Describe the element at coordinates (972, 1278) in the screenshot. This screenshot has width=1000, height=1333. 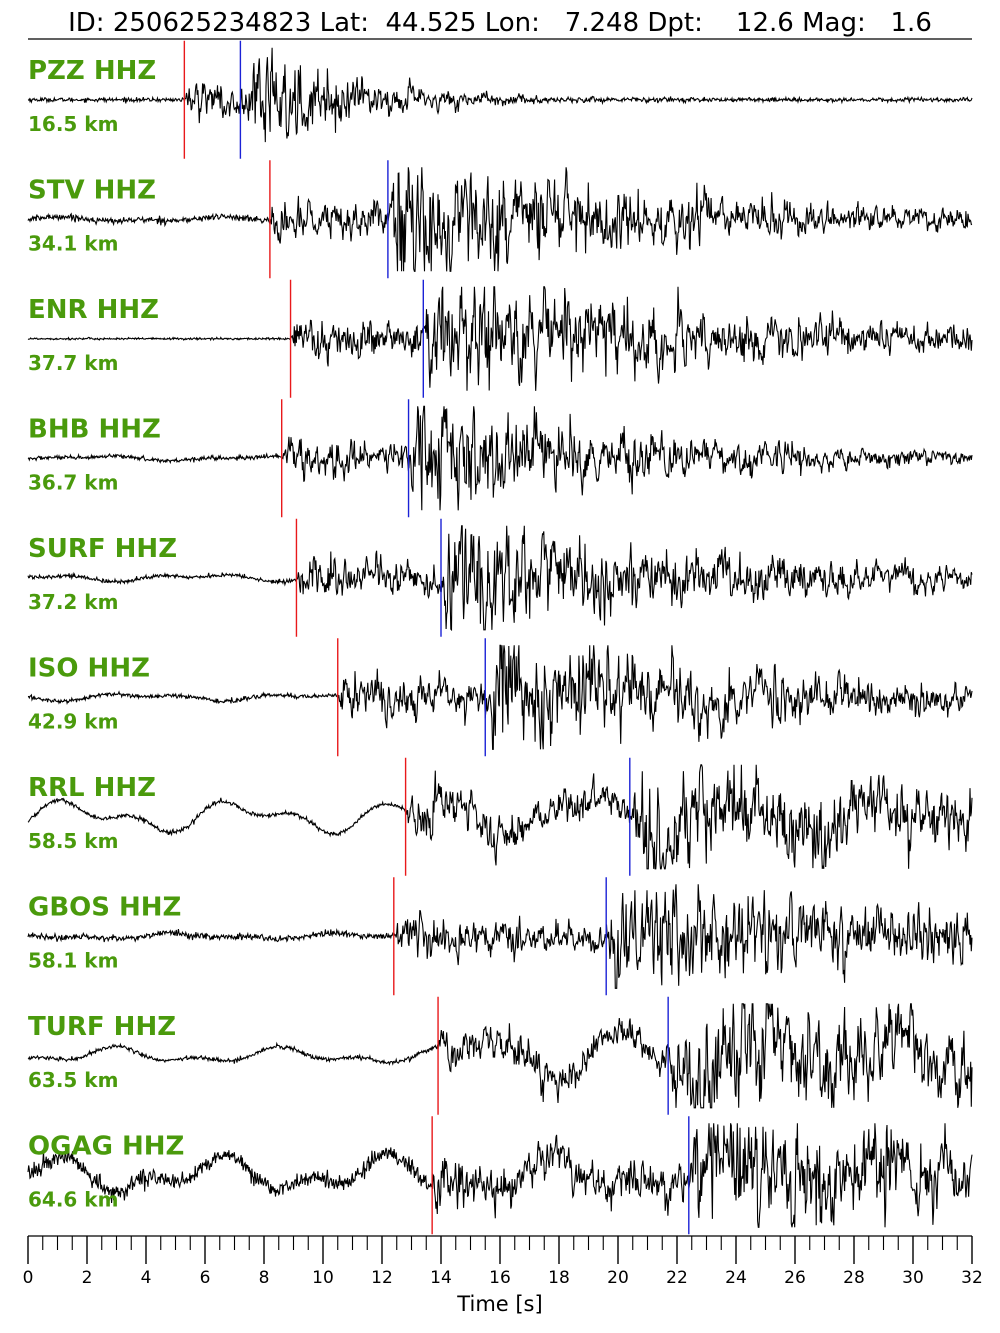
I see `x-tick-label: 32` at that location.